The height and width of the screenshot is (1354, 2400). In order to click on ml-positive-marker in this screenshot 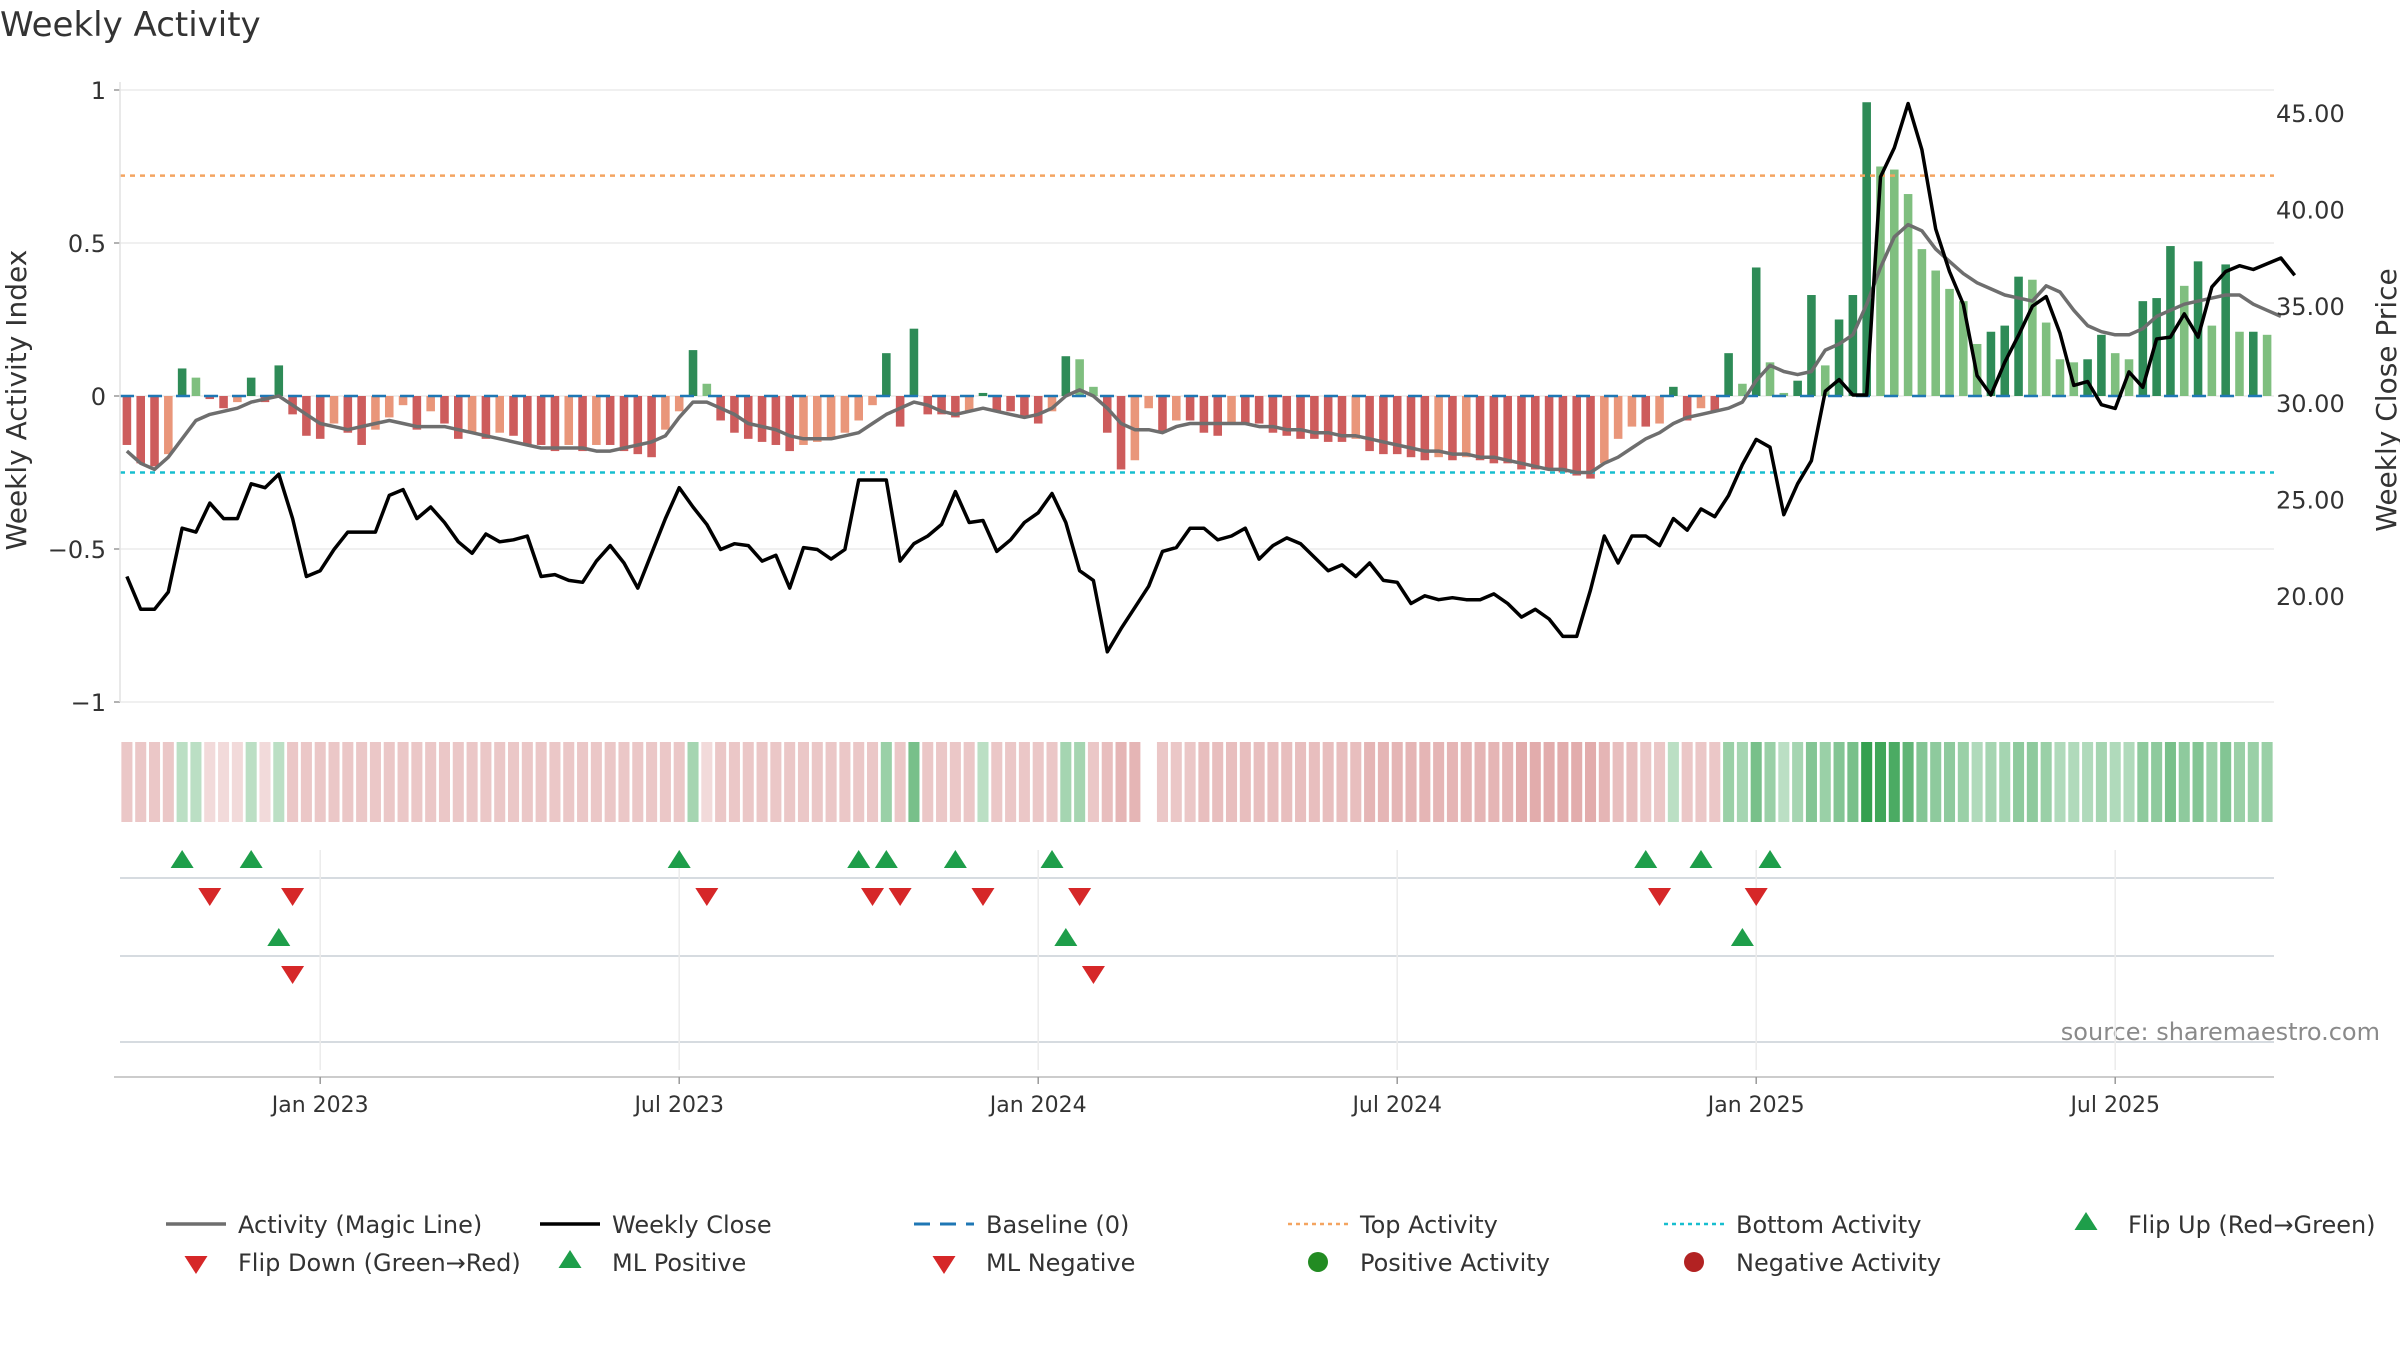, I will do `click(279, 937)`.